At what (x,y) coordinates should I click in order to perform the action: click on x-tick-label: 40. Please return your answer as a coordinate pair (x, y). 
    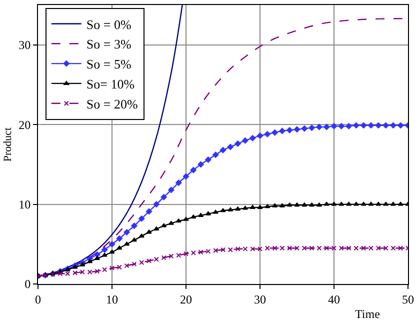
    Looking at the image, I should click on (334, 299).